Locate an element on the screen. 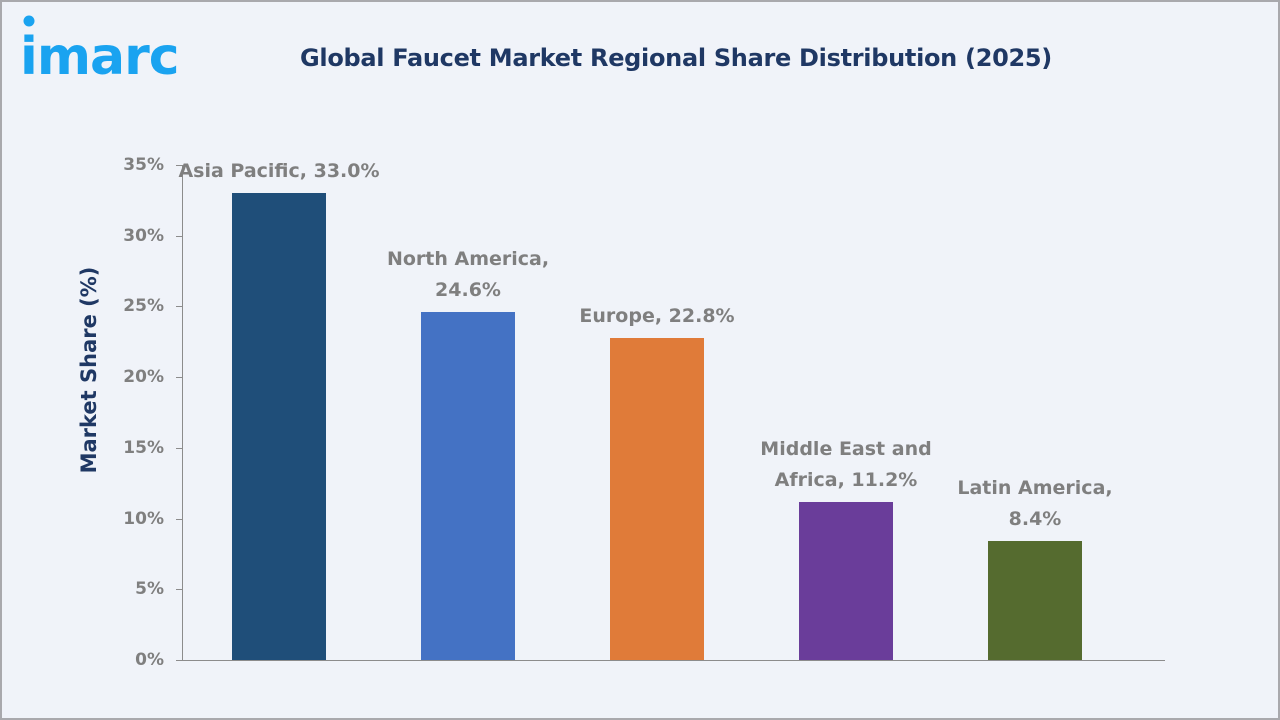 The image size is (1280, 720). bar-data-label: Asia Pacific, 33.0% is located at coordinates (279, 171).